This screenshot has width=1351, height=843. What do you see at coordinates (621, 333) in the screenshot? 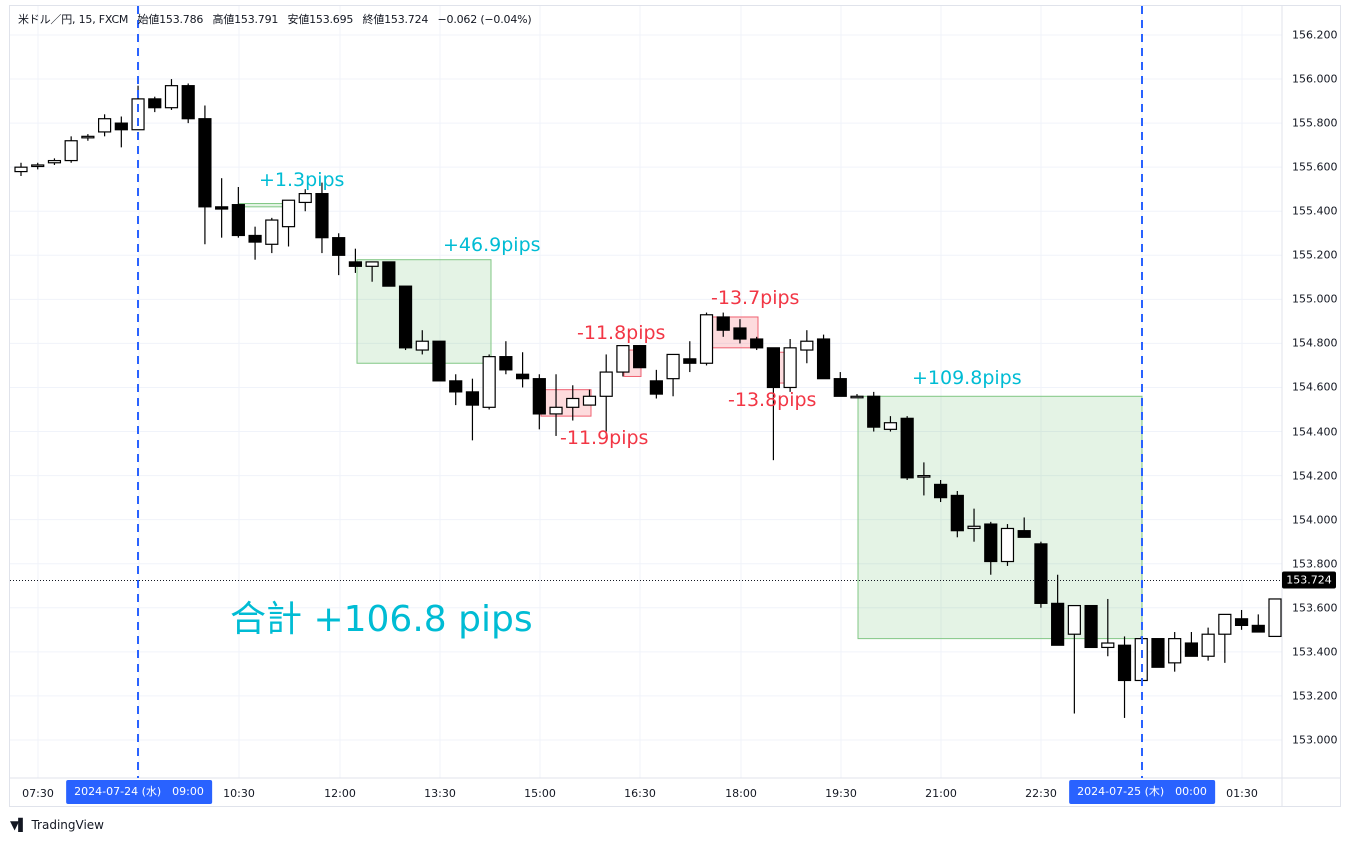
I see `pips-label: -11.8pips` at bounding box center [621, 333].